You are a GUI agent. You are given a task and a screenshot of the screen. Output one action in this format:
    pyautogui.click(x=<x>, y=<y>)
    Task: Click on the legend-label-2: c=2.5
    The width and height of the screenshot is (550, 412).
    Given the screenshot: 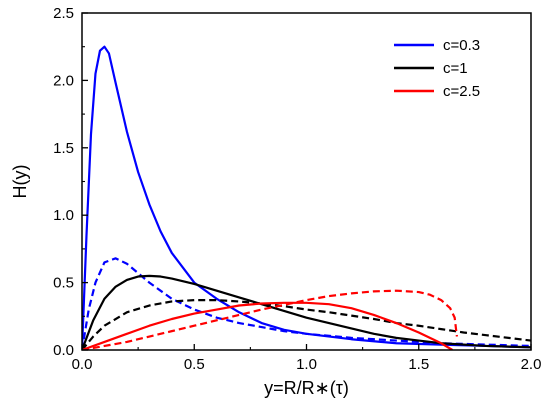 What is the action you would take?
    pyautogui.click(x=461, y=91)
    